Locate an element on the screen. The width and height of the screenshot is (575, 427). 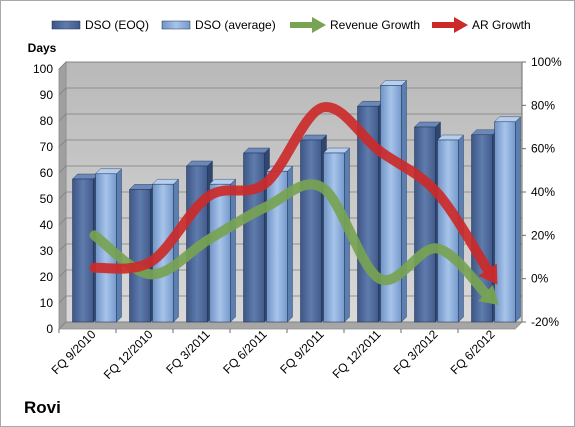
x-tick-label: FQ 3/2011 is located at coordinates (188, 352).